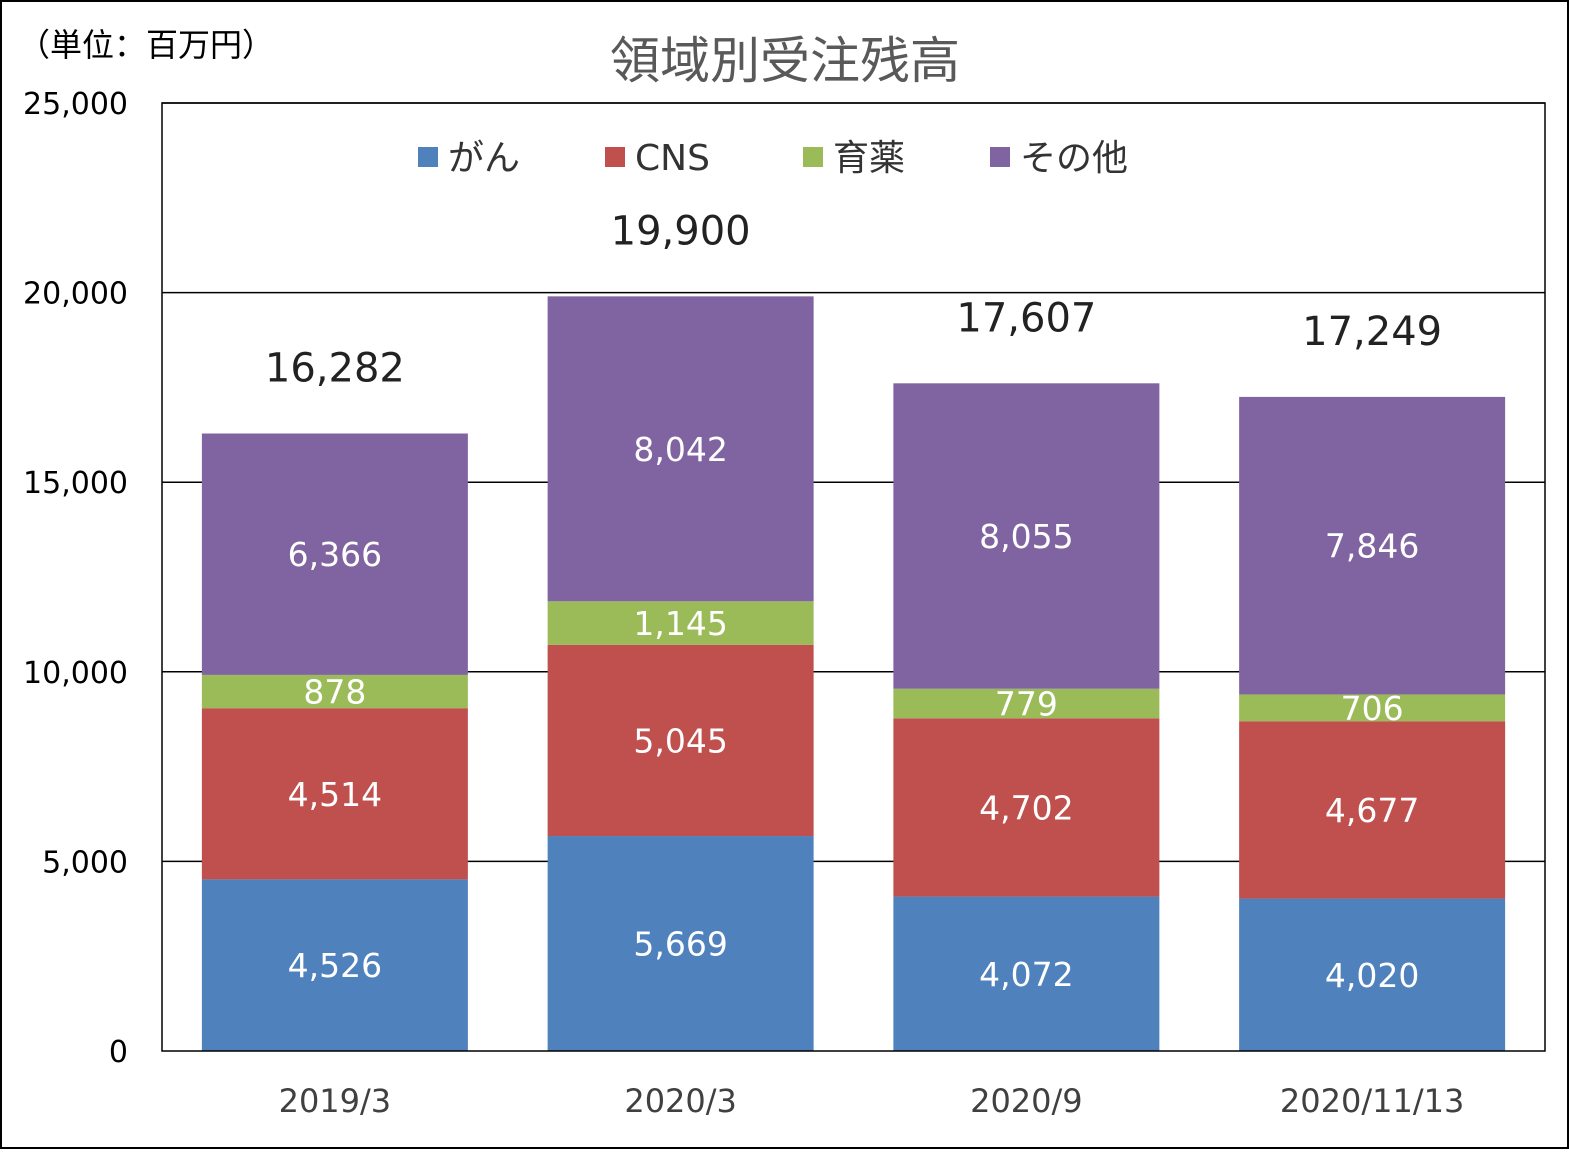 Image resolution: width=1569 pixels, height=1153 pixels. I want to click on legend: がん CNS 育薬 その他, so click(773, 158).